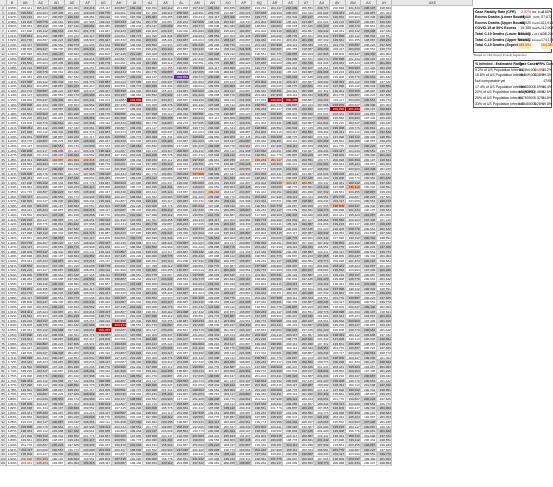 This screenshot has height=487, width=553. I want to click on column-header: AK, so click(166, 3).